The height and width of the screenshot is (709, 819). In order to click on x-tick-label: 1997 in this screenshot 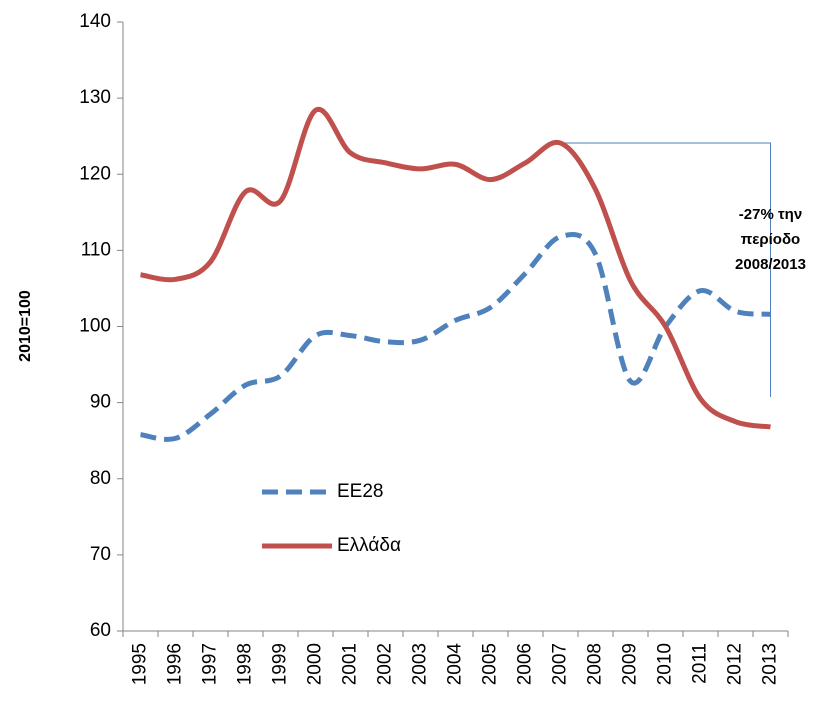, I will do `click(210, 664)`.